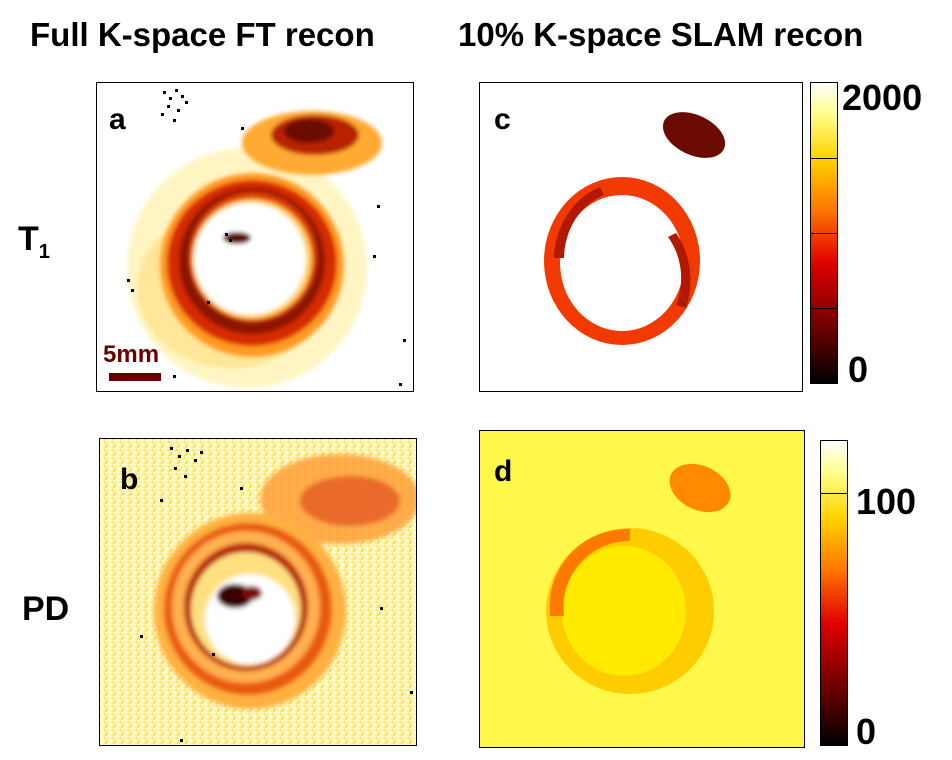  I want to click on panel-c-image, so click(641, 237).